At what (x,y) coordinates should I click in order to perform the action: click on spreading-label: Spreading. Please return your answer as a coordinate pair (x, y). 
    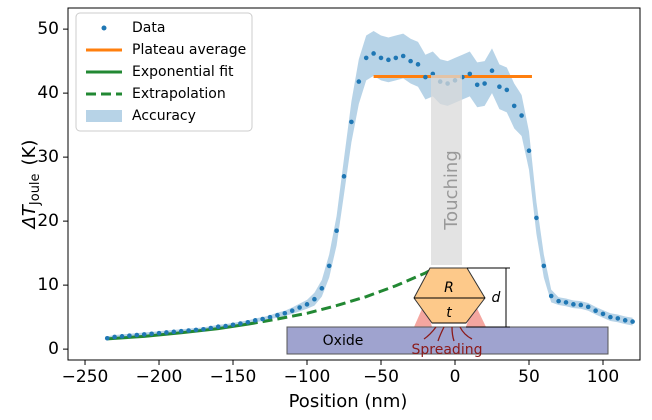
    Looking at the image, I should click on (447, 350).